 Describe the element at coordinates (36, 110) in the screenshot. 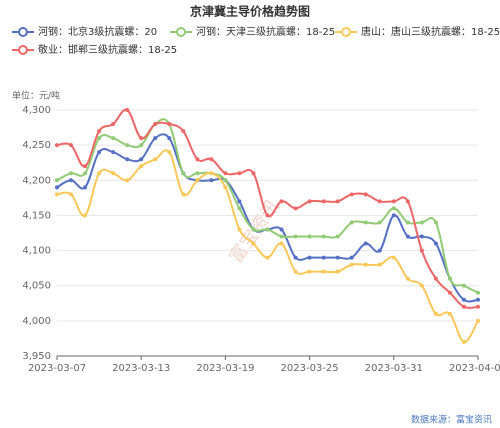

I see `y-tick-label: 4,300` at that location.